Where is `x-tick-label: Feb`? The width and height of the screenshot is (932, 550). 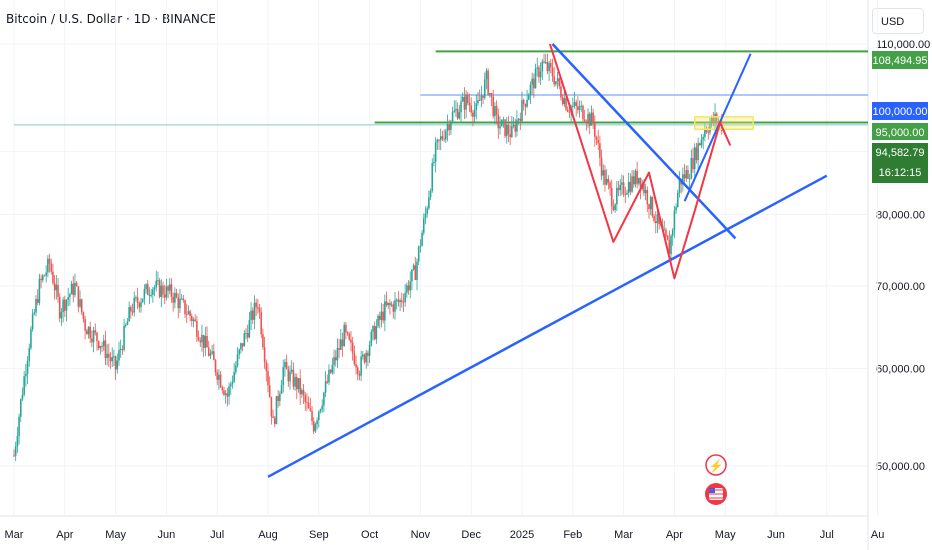 x-tick-label: Feb is located at coordinates (572, 535).